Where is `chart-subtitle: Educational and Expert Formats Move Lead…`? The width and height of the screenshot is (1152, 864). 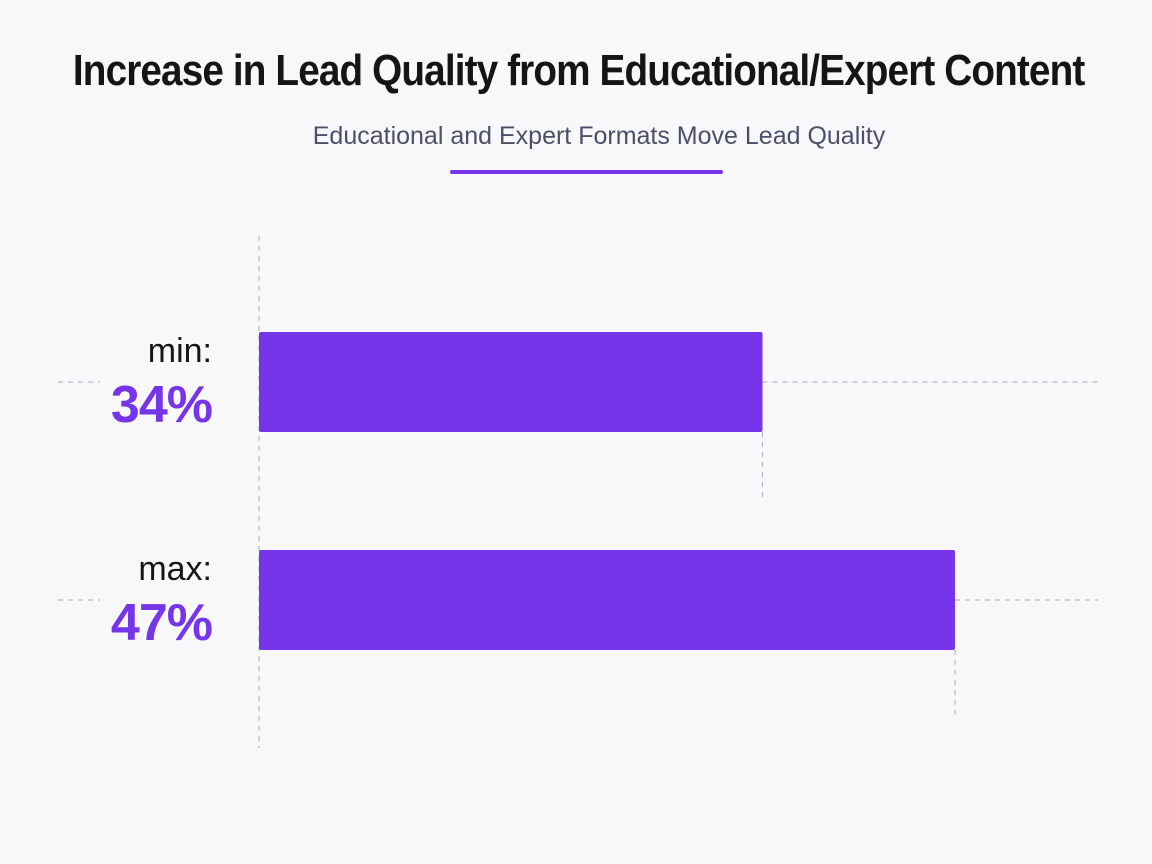
chart-subtitle: Educational and Expert Formats Move Lead… is located at coordinates (599, 136).